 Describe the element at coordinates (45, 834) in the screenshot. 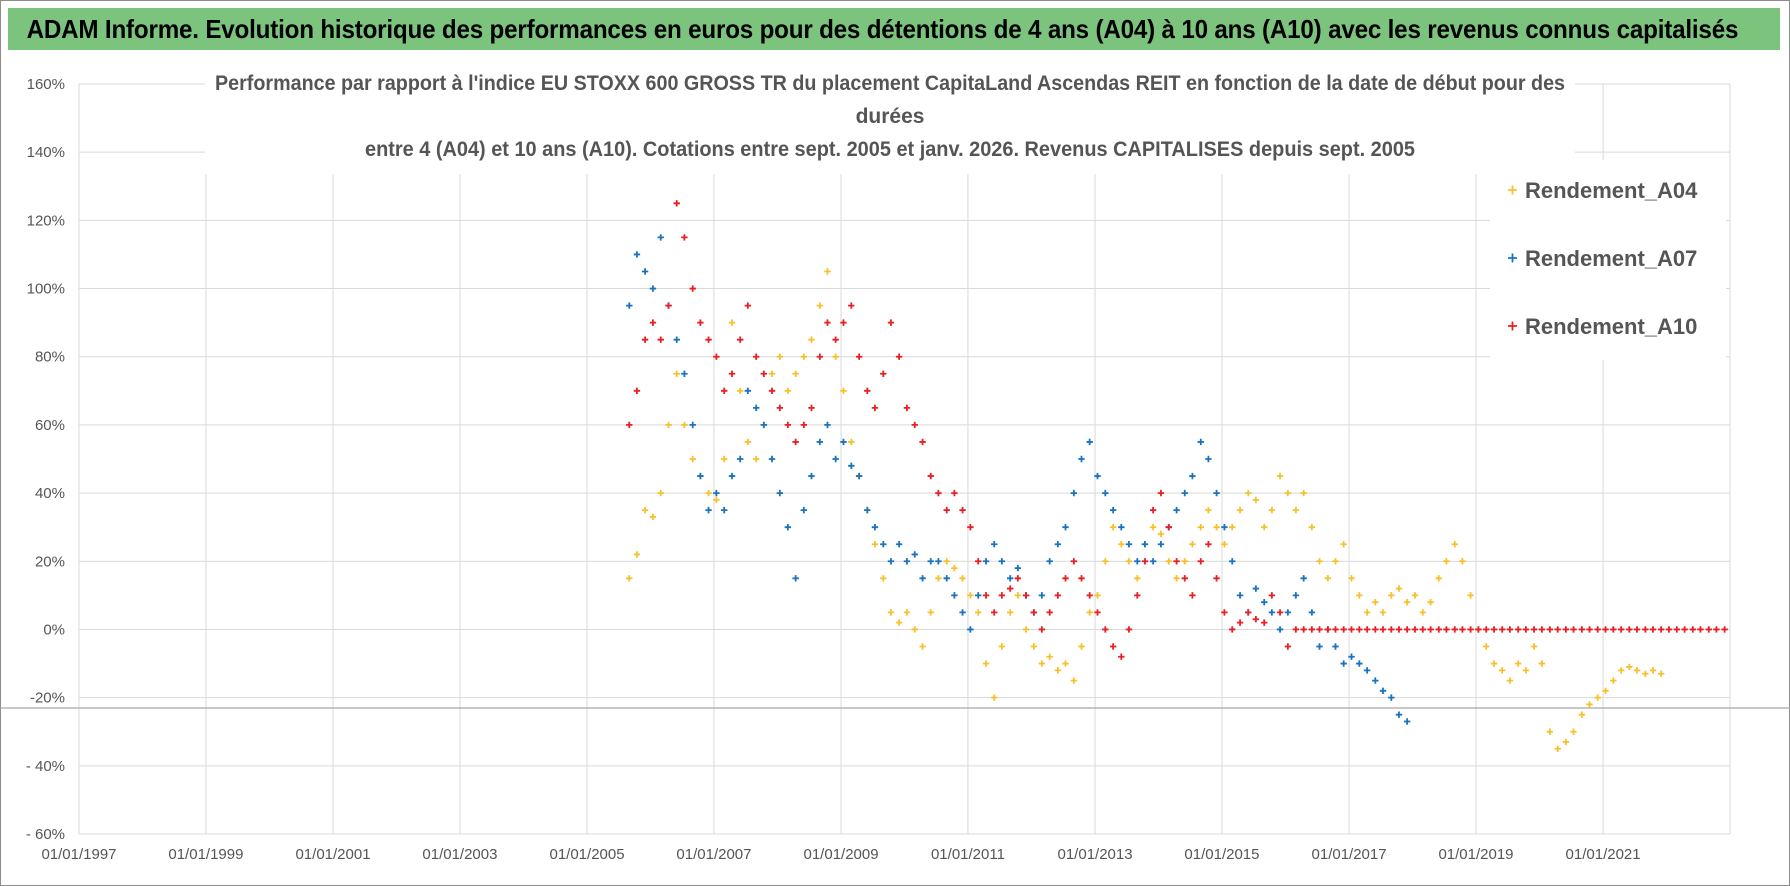

I see `y-tick-label: - 60%` at that location.